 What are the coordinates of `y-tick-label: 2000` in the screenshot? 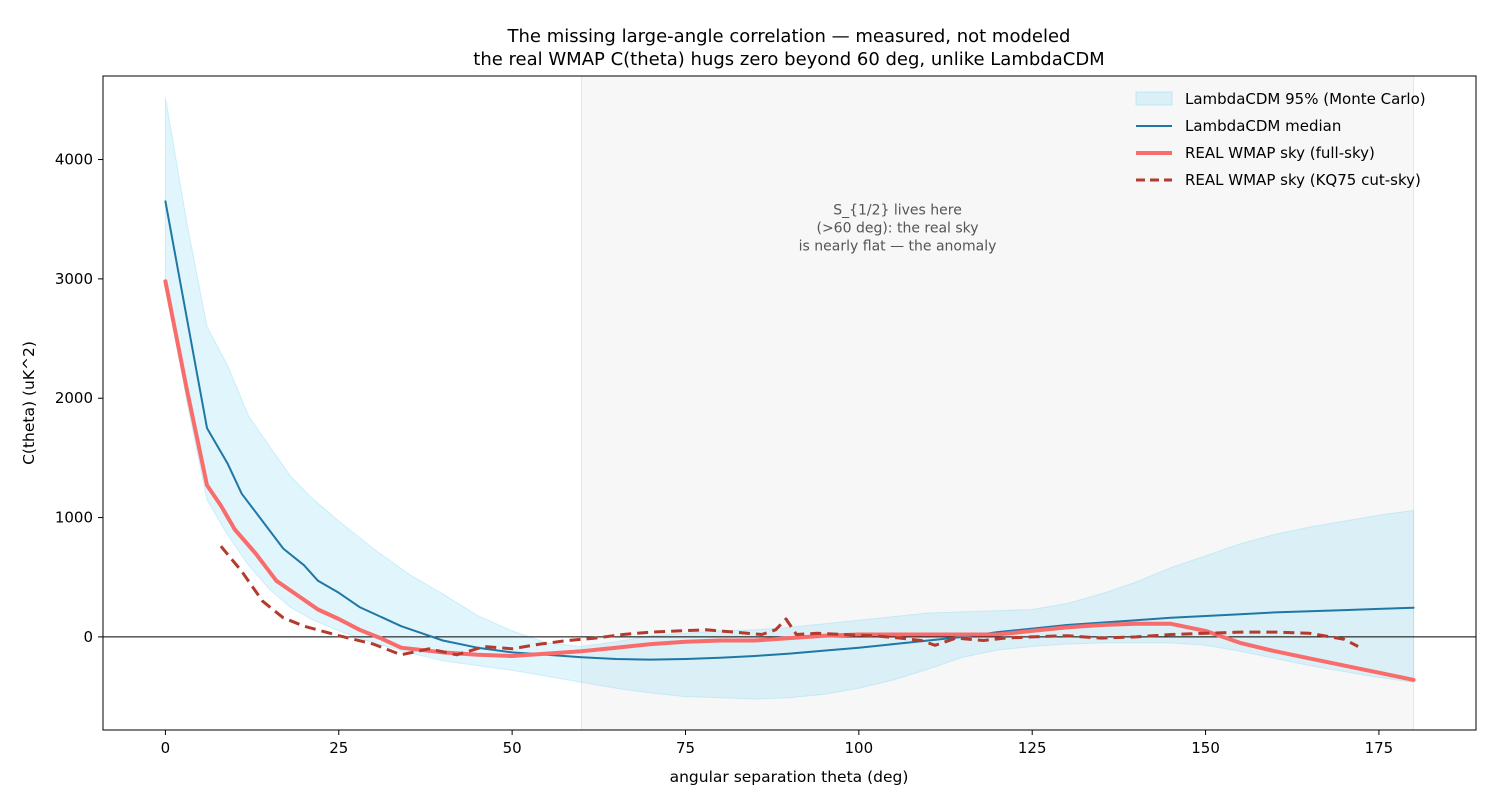 It's located at (74, 398).